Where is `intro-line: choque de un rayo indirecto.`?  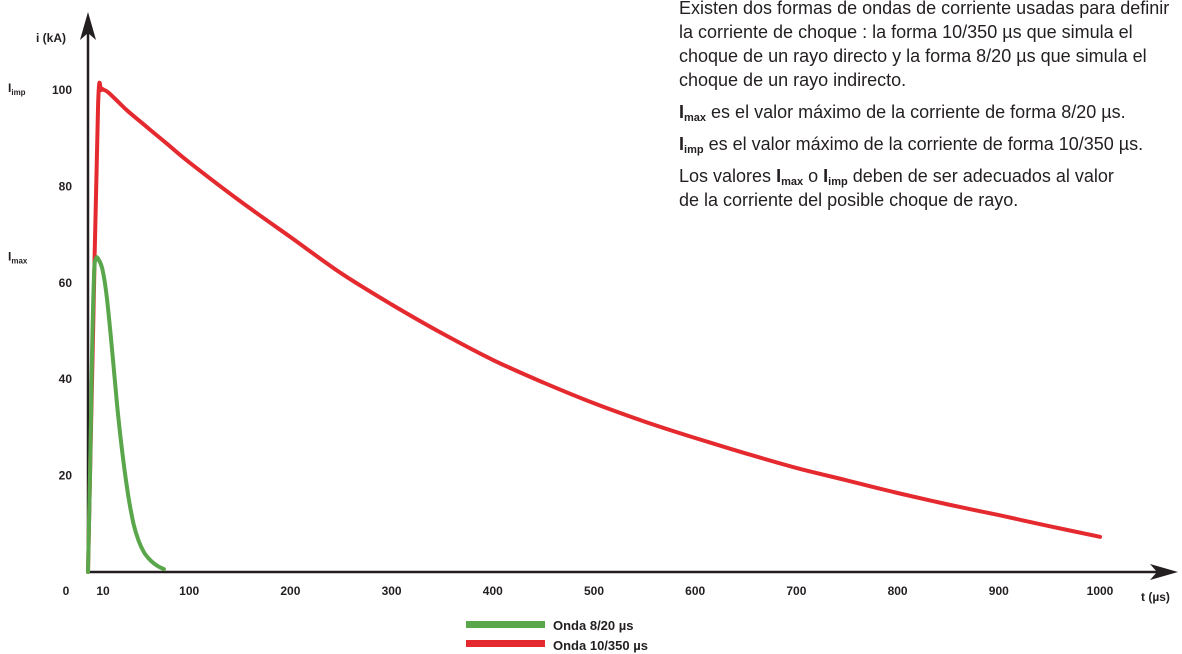 intro-line: choque de un rayo indirecto. is located at coordinates (793, 80).